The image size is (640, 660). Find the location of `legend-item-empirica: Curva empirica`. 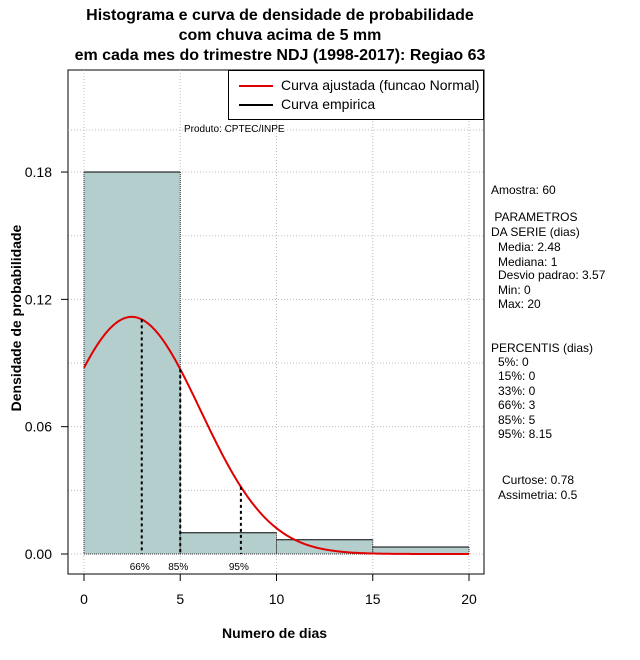

legend-item-empirica: Curva empirica is located at coordinates (307, 104).